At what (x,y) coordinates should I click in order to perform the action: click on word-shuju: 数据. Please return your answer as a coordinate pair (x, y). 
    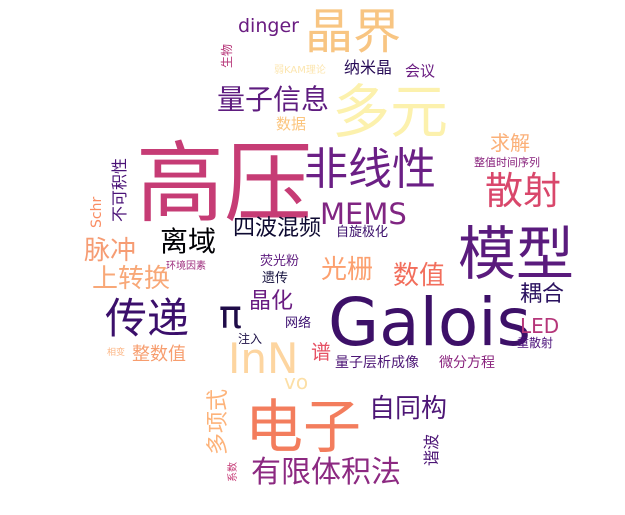
    Looking at the image, I should click on (291, 124).